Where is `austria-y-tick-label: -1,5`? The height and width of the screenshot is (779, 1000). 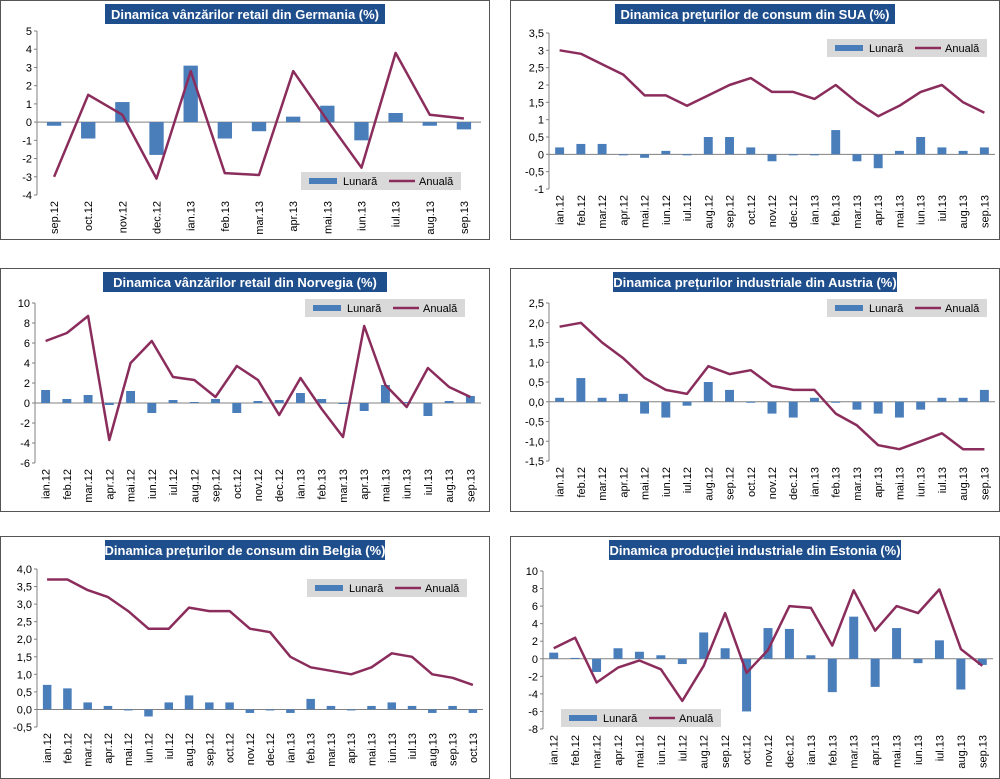
austria-y-tick-label: -1,5 is located at coordinates (534, 462).